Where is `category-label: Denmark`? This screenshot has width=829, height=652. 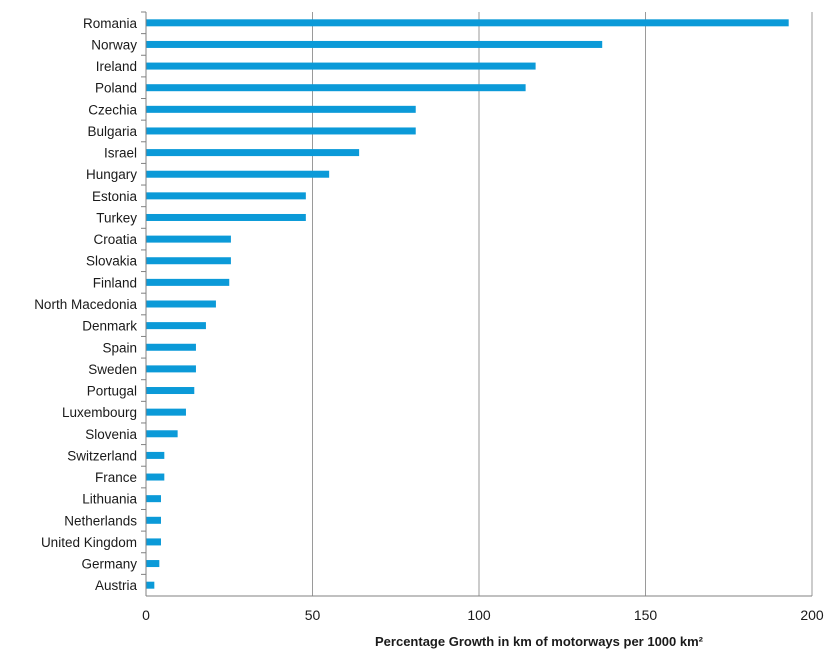 category-label: Denmark is located at coordinates (109, 326).